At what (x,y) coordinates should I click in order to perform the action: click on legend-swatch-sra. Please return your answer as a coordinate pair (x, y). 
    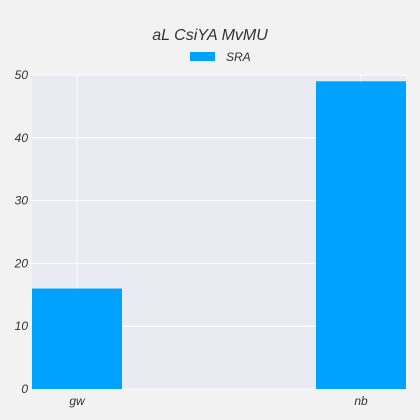
    Looking at the image, I should click on (202, 56).